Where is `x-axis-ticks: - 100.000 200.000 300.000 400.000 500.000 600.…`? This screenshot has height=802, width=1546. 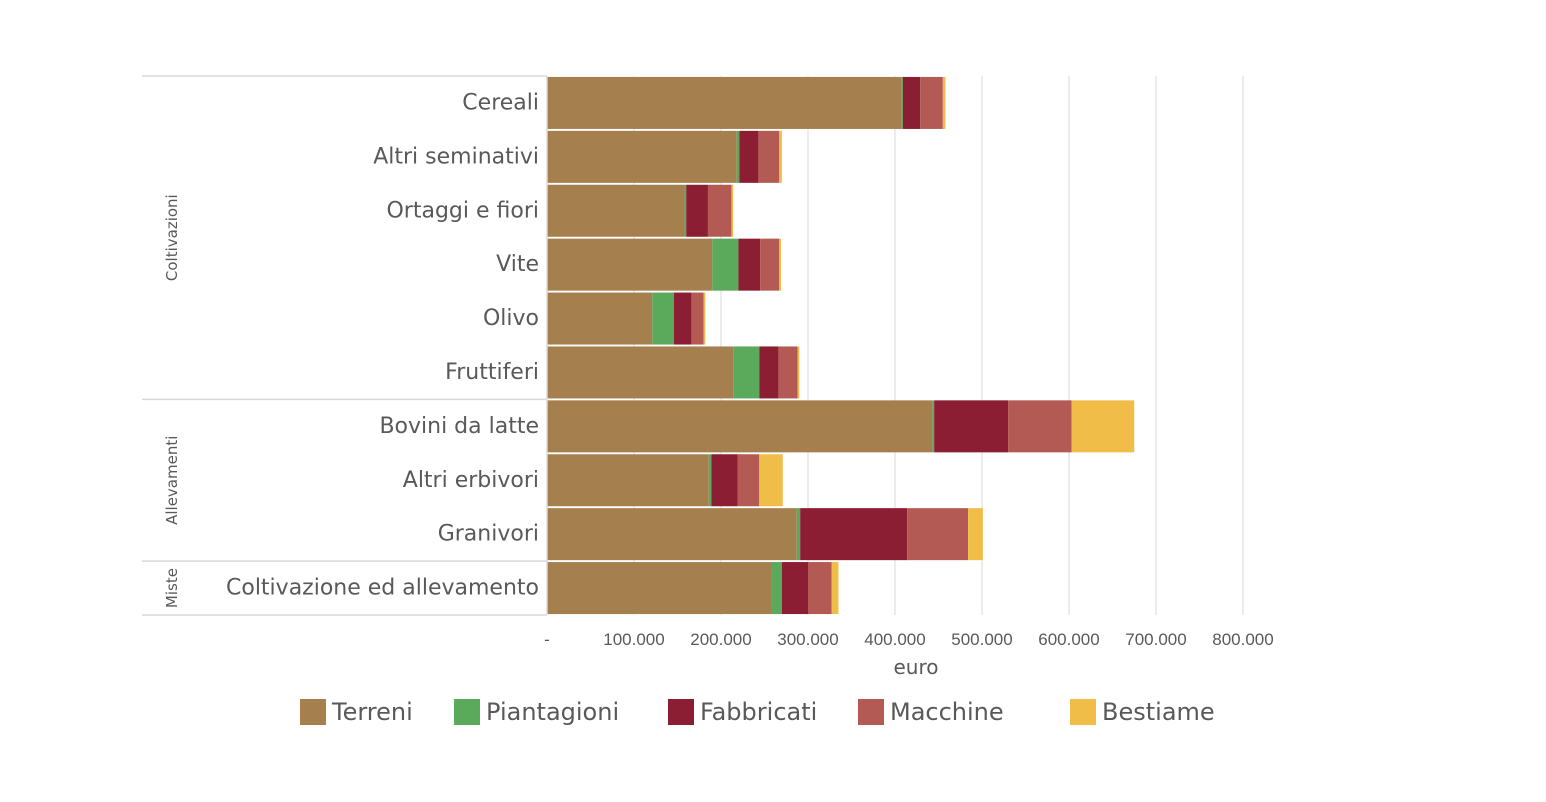
x-axis-ticks: - 100.000 200.000 300.000 400.000 500.000 600.… is located at coordinates (909, 639).